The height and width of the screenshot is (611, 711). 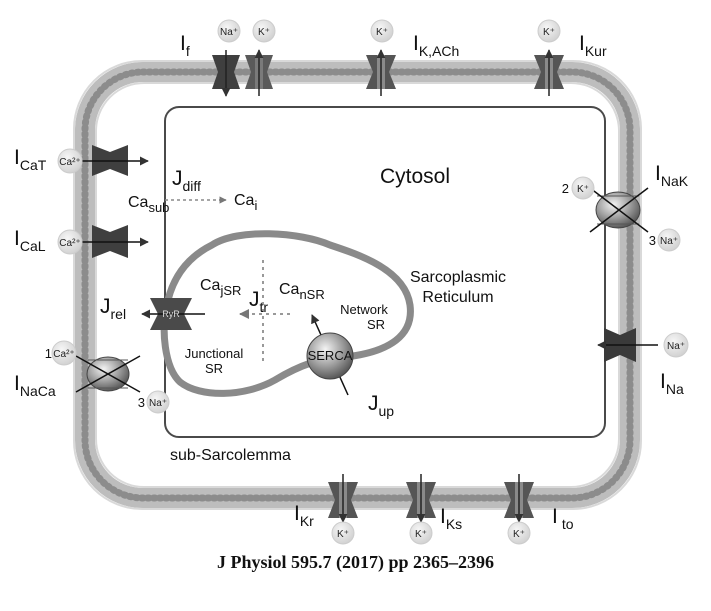 What do you see at coordinates (214, 368) in the screenshot?
I see `label-junctional-sr-2: SR` at bounding box center [214, 368].